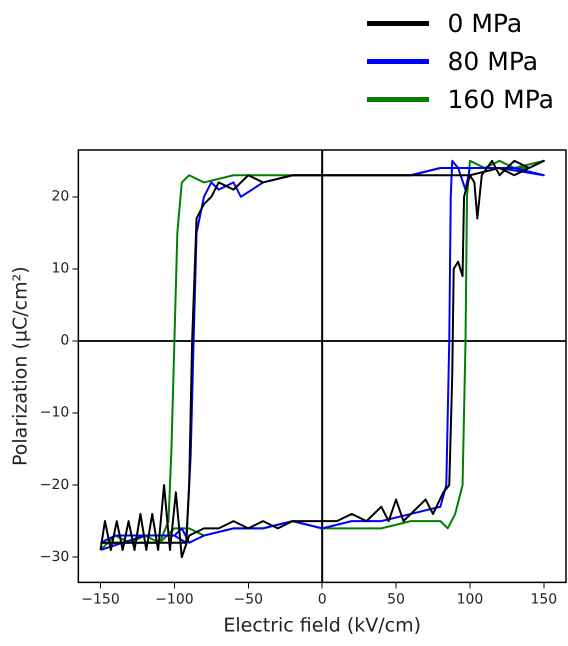 The width and height of the screenshot is (568, 646). I want to click on x-tick-label: 50, so click(396, 599).